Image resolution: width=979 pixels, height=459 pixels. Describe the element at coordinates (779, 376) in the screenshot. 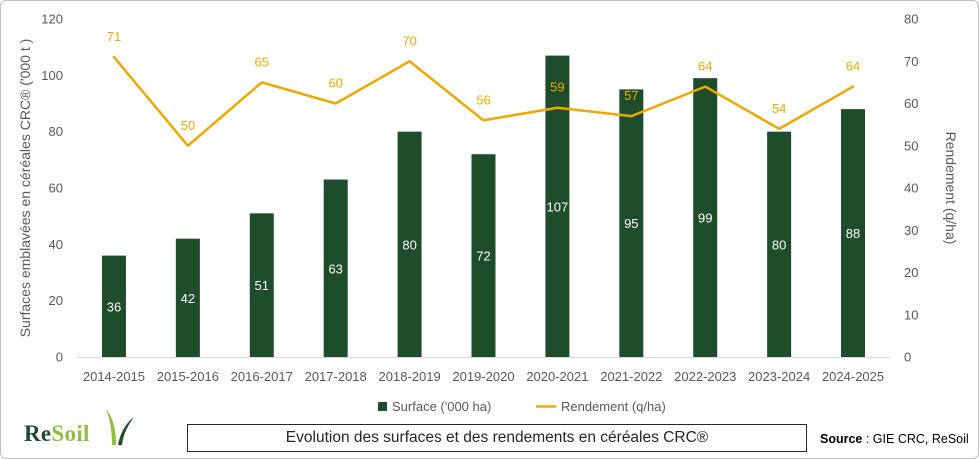

I see `x-tick-label: 2023-2024` at that location.